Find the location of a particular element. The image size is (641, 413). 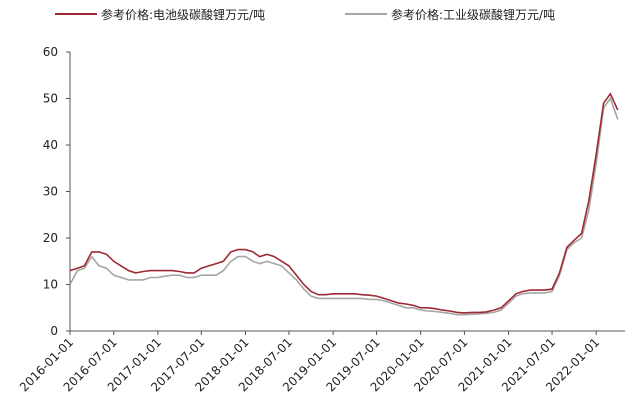

y-tick-label: 40 is located at coordinates (50, 145).